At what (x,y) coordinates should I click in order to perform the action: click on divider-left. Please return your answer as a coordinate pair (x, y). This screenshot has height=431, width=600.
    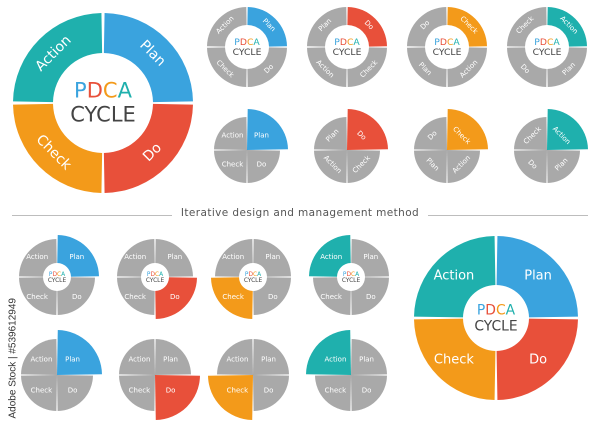
    Looking at the image, I should click on (92, 215).